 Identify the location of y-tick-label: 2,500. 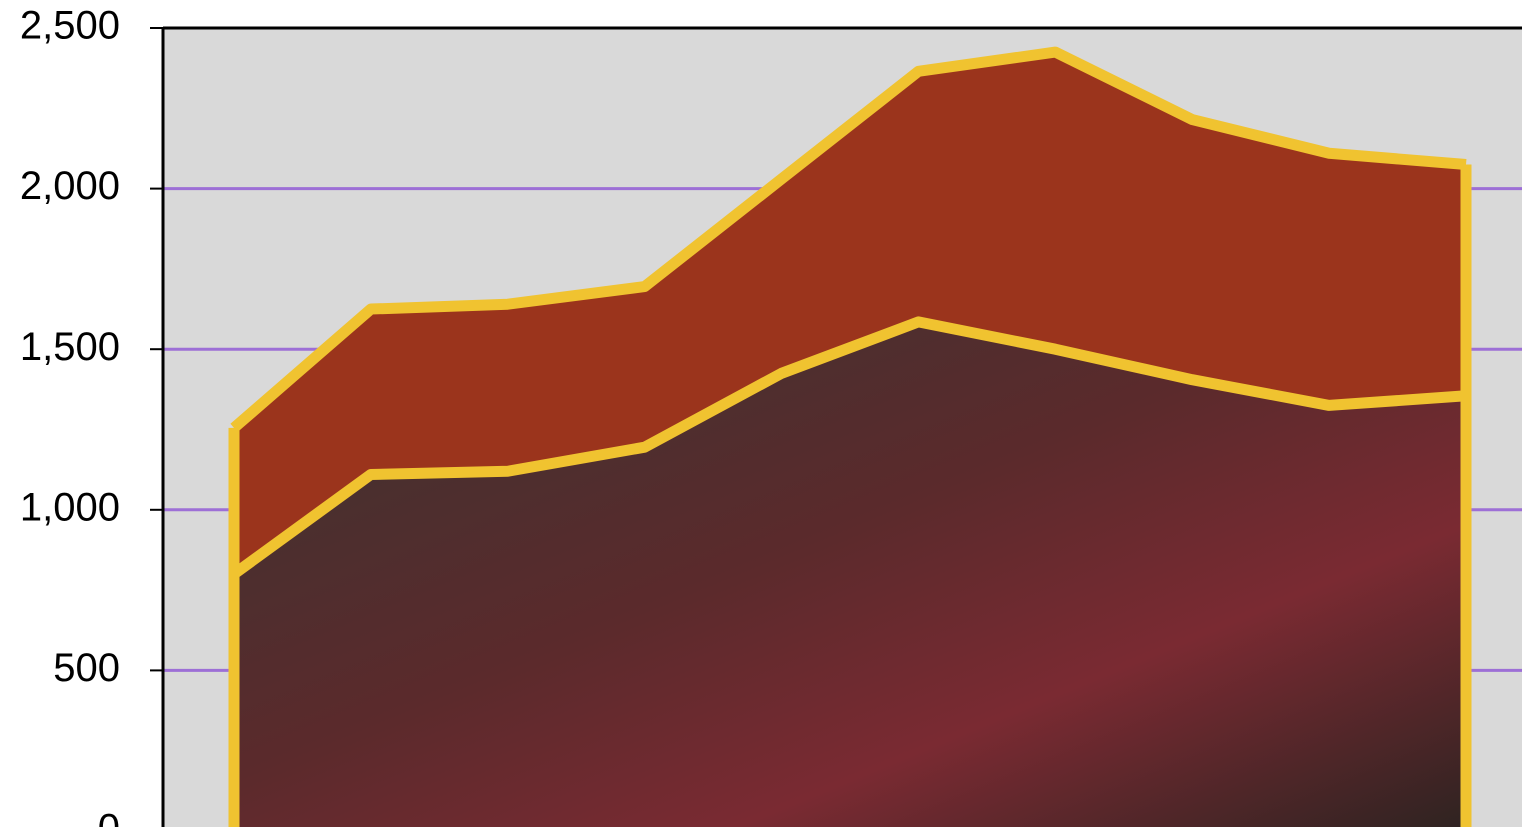
(70, 26).